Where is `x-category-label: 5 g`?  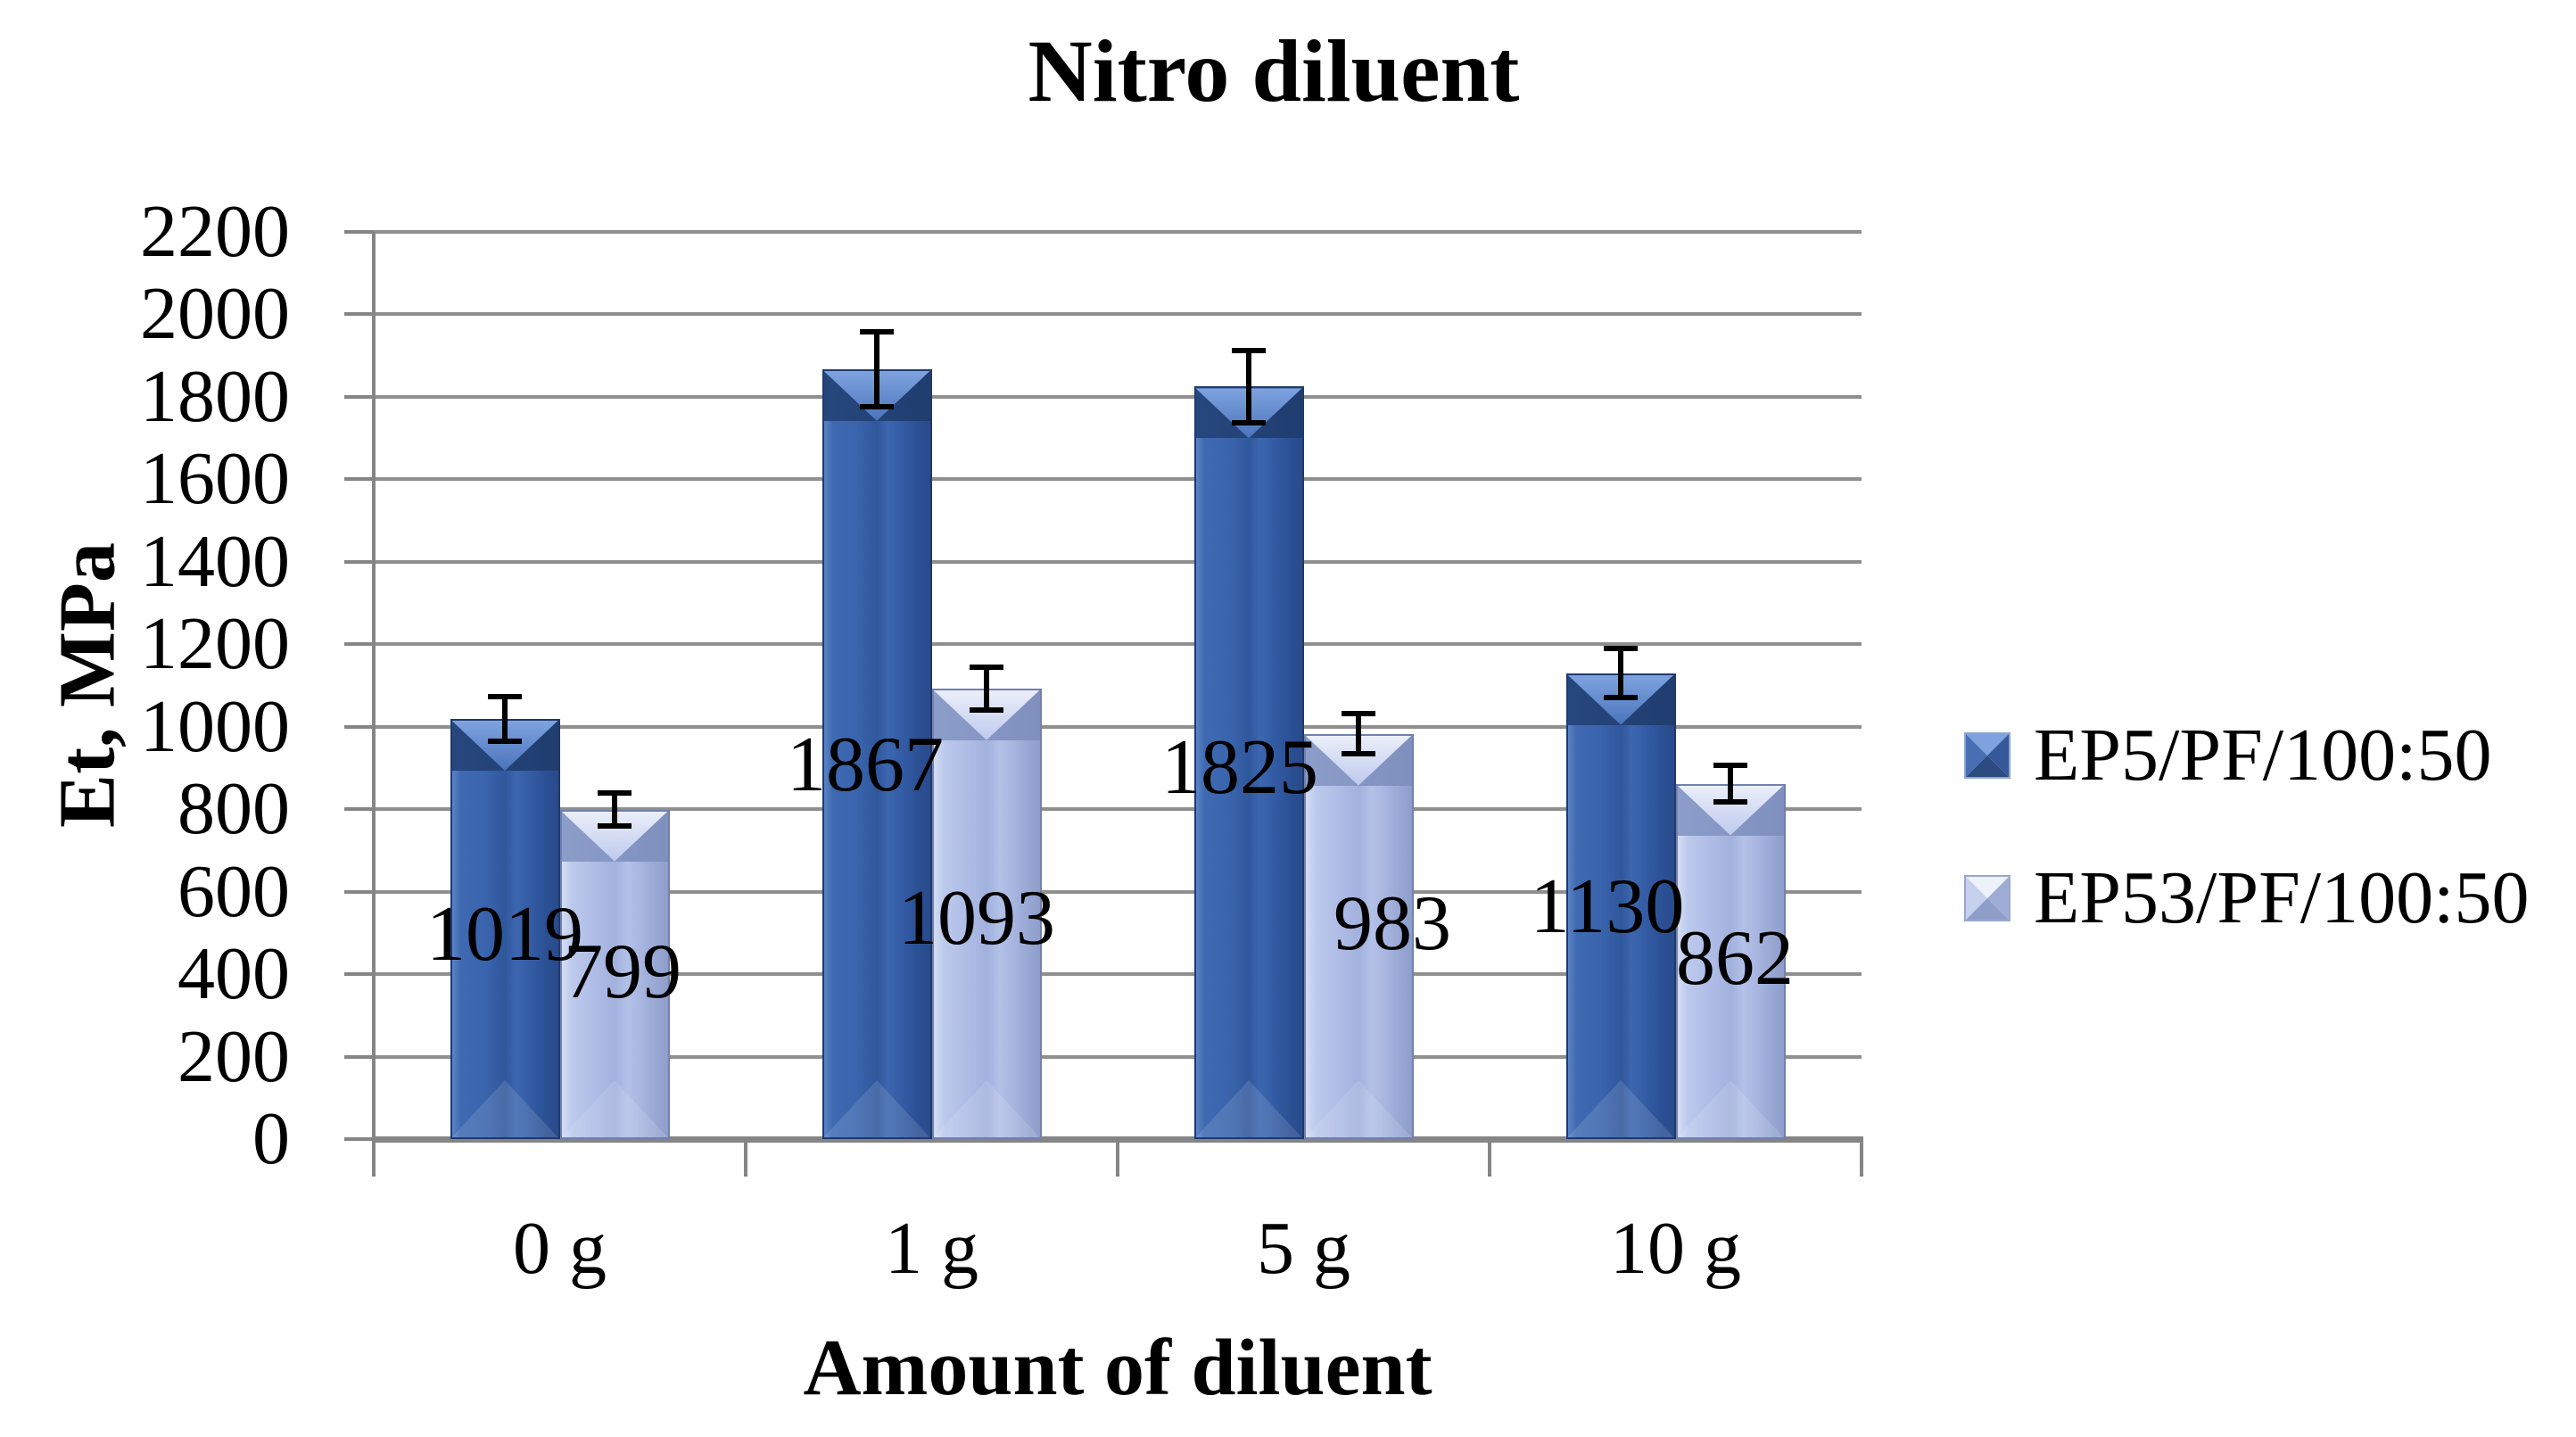
x-category-label: 5 g is located at coordinates (1304, 1248).